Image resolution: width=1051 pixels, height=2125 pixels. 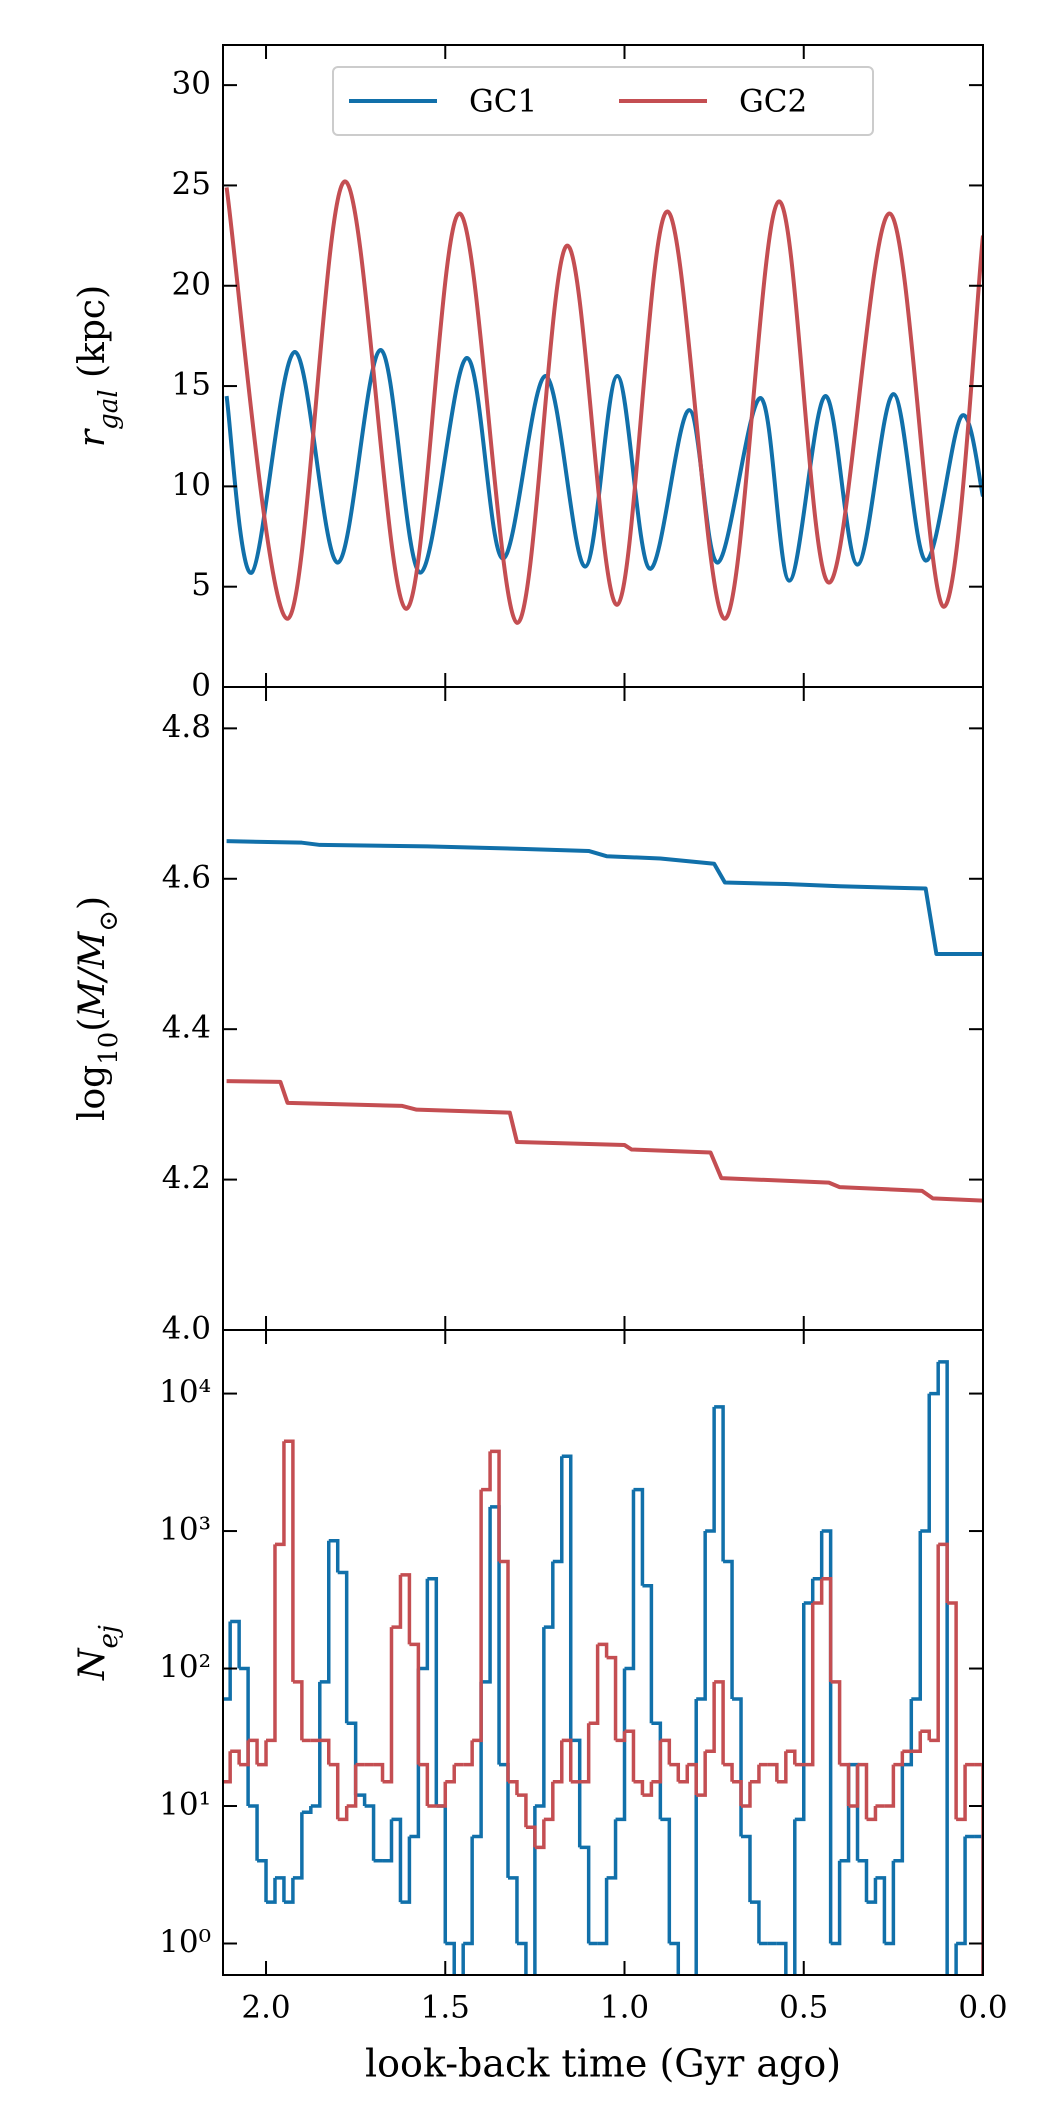 What do you see at coordinates (982, 2008) in the screenshot?
I see `x-tick-label: 0.0` at bounding box center [982, 2008].